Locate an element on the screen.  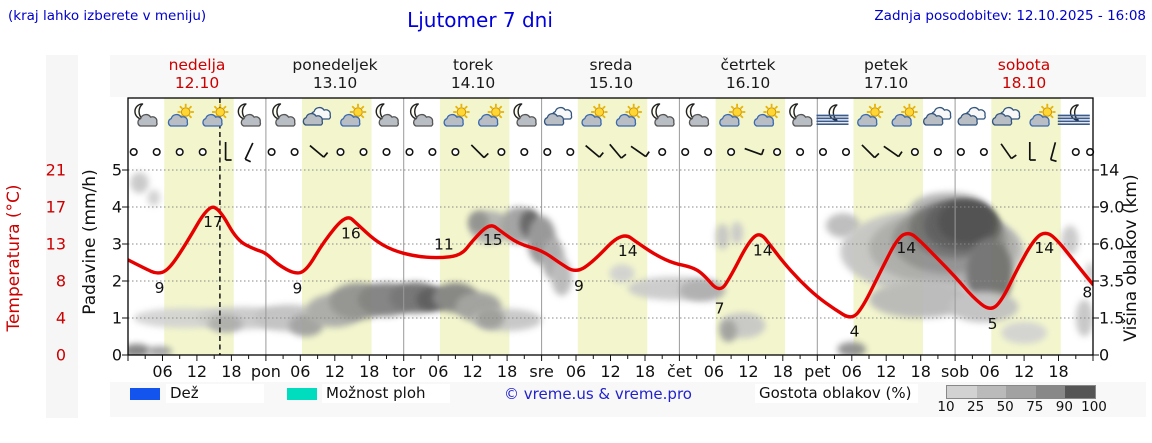
day-header-cetrtek: četrtek 16.10 is located at coordinates (748, 74).